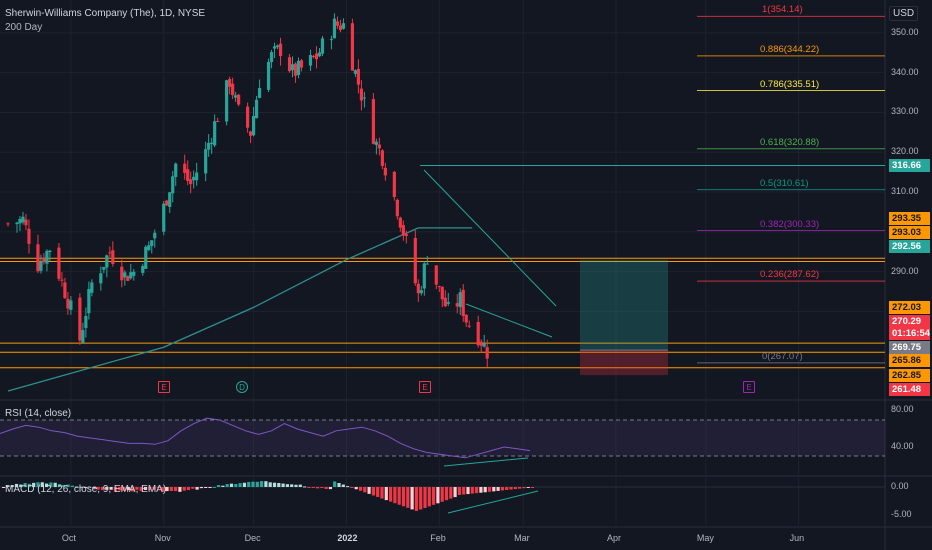 Image resolution: width=932 pixels, height=550 pixels. Describe the element at coordinates (909, 347) in the screenshot. I see `price-tag: 269.75` at that location.